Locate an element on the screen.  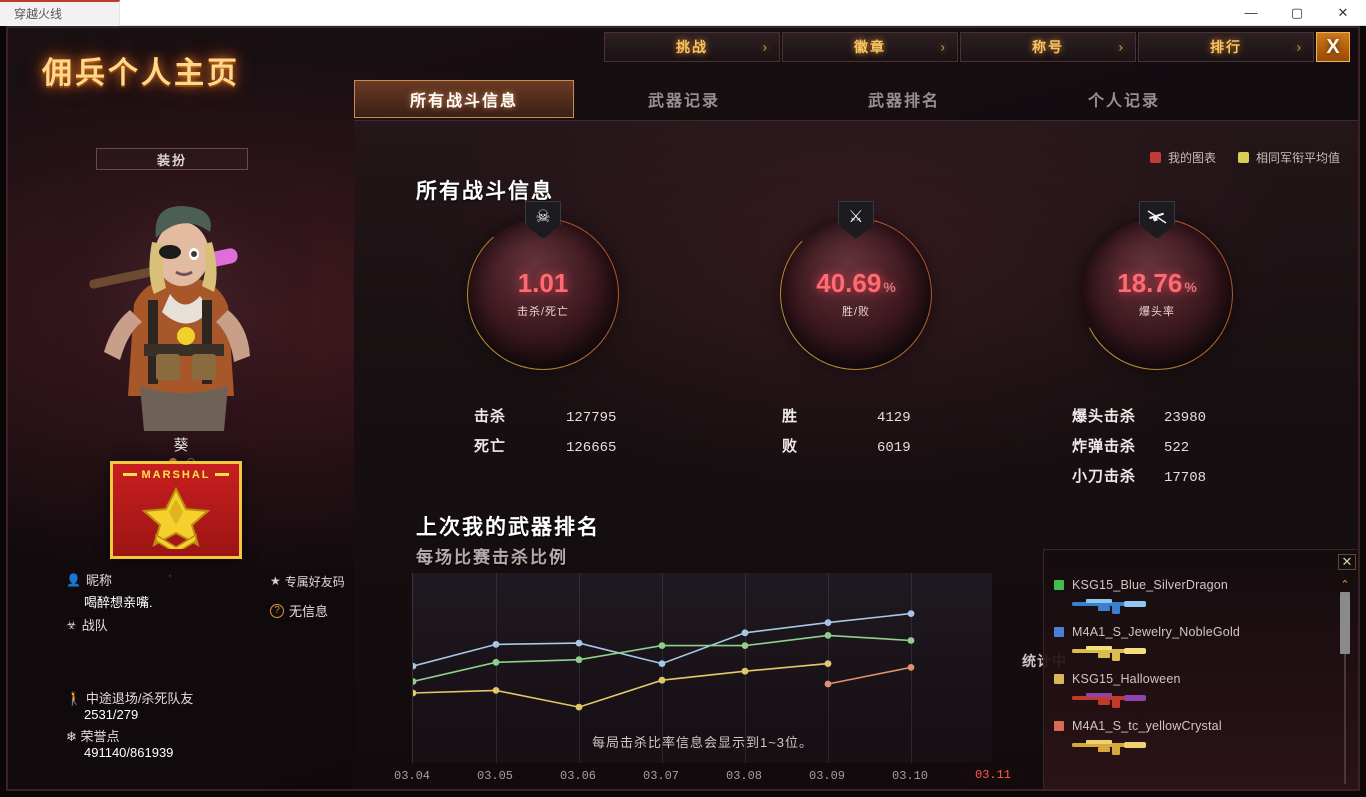
tab-personal-record: 个人记录 is located at coordinates (1123, 101).